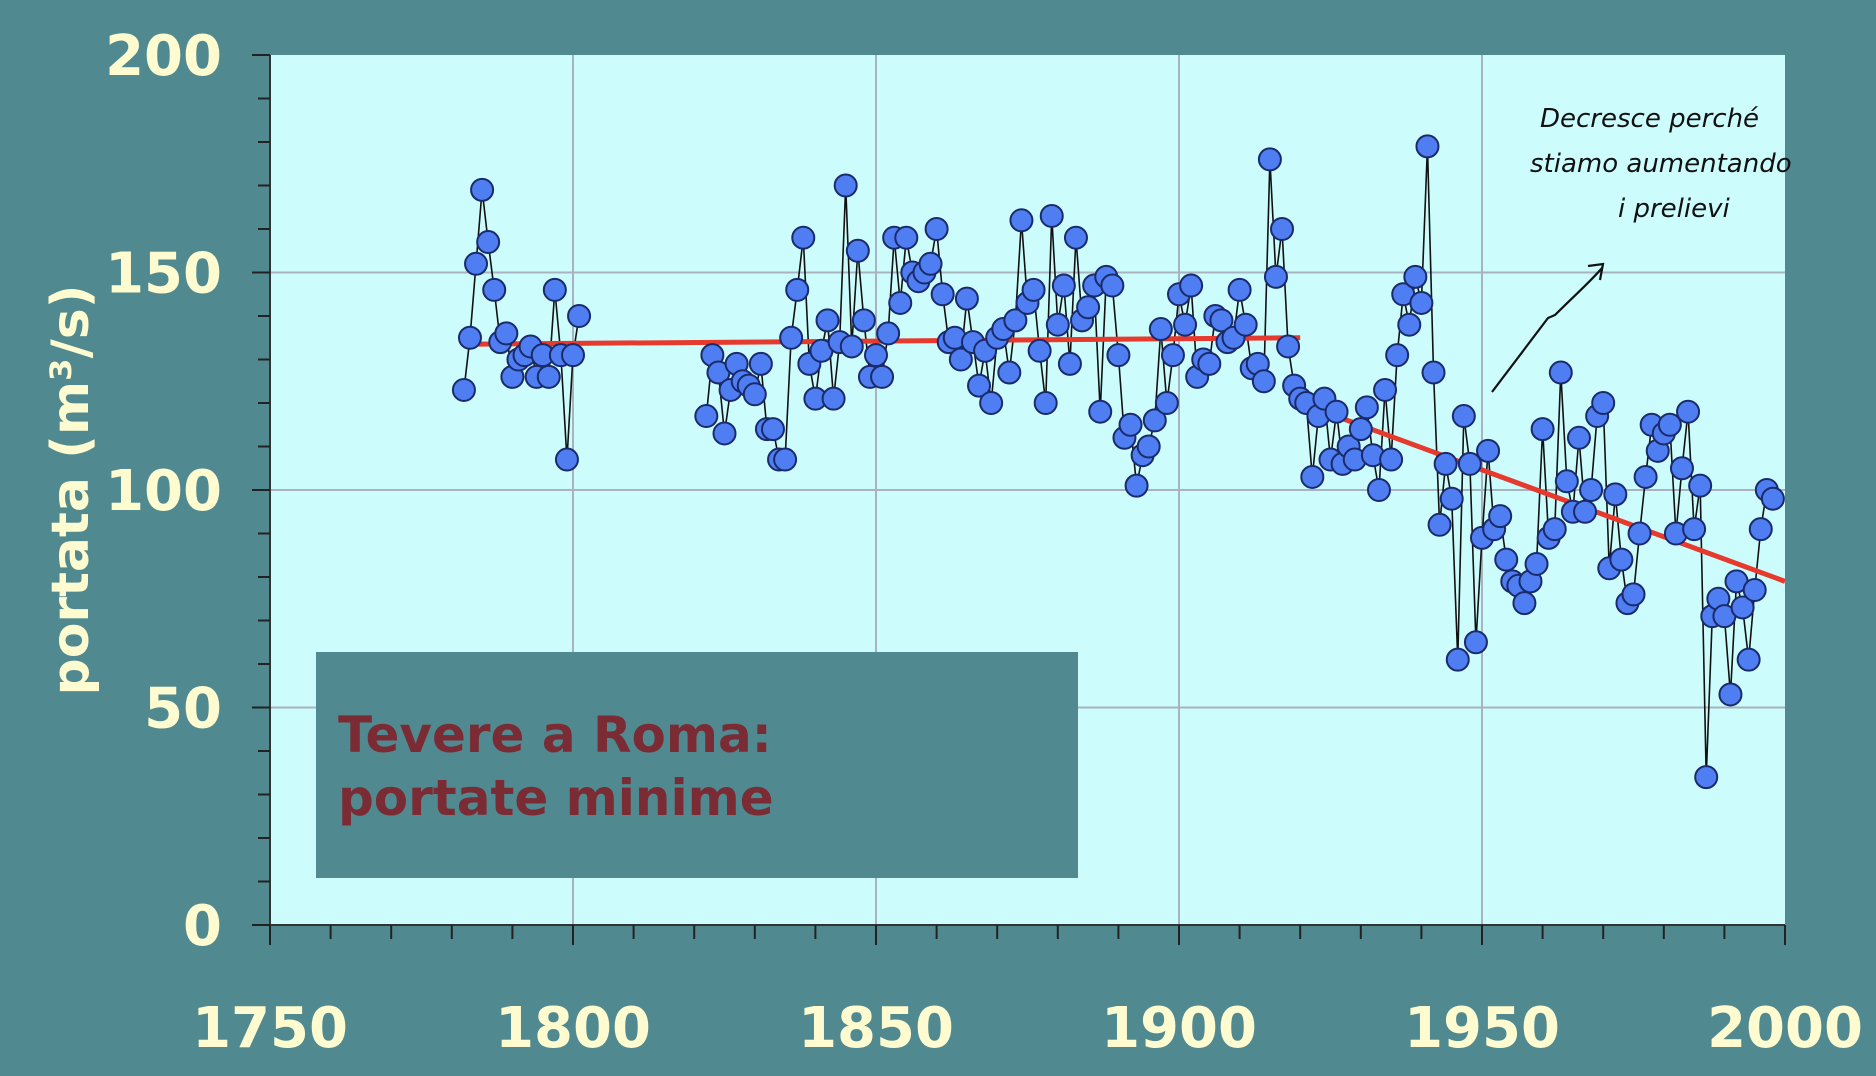  I want to click on note-arrow, so click(1547, 330).